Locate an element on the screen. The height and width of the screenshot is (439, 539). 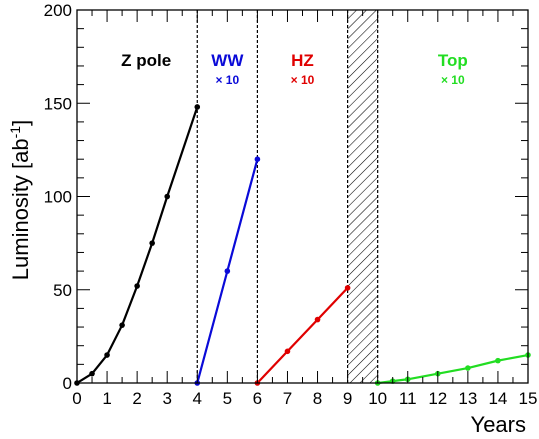
shutdown-hatched-region is located at coordinates (362, 196).